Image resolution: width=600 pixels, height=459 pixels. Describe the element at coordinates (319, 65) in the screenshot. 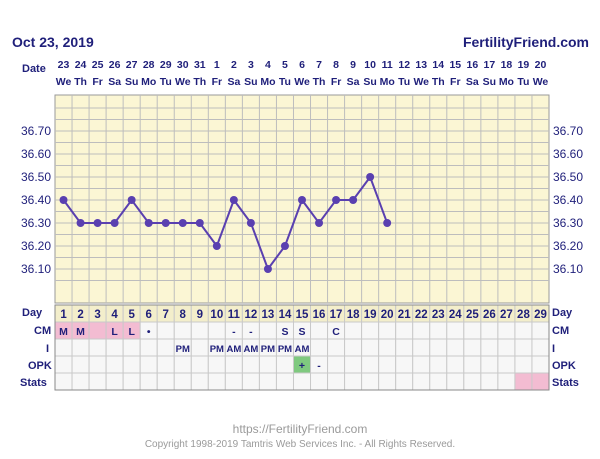

I see `date-number: 7` at that location.